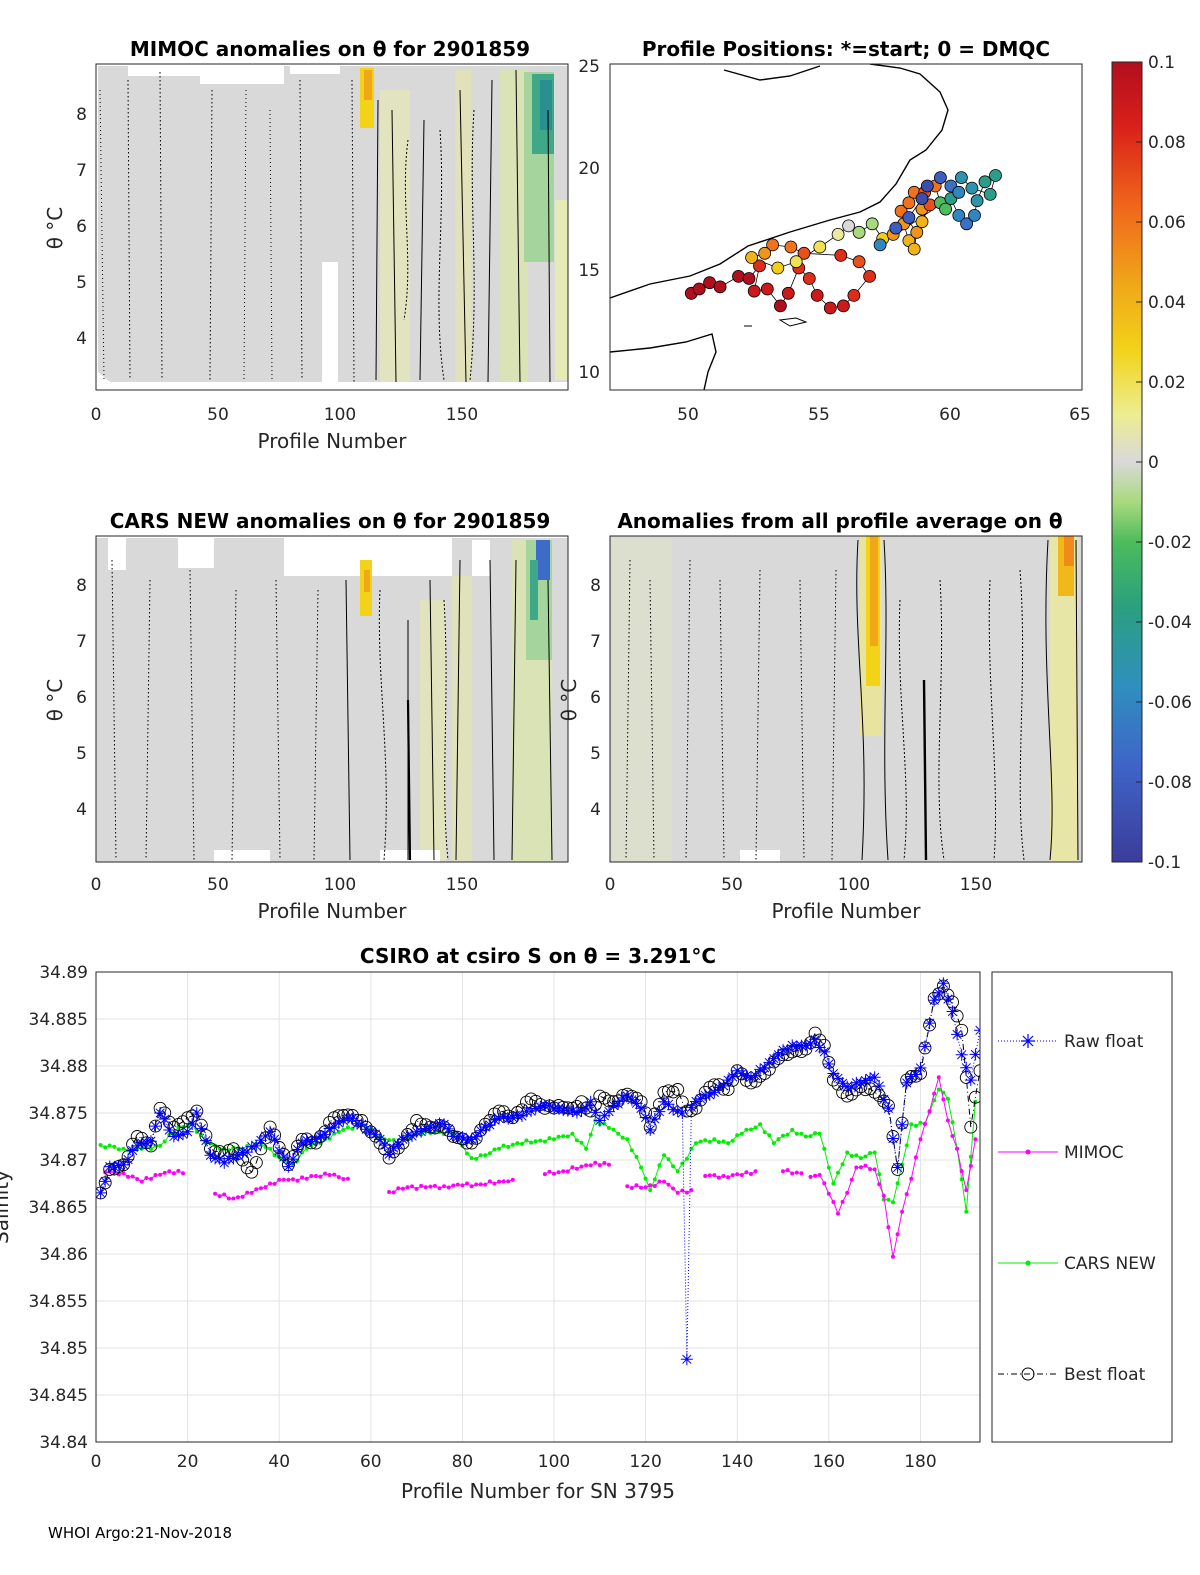 This screenshot has height=1575, width=1200. I want to click on mimoc-ytick: 7, so click(81, 171).